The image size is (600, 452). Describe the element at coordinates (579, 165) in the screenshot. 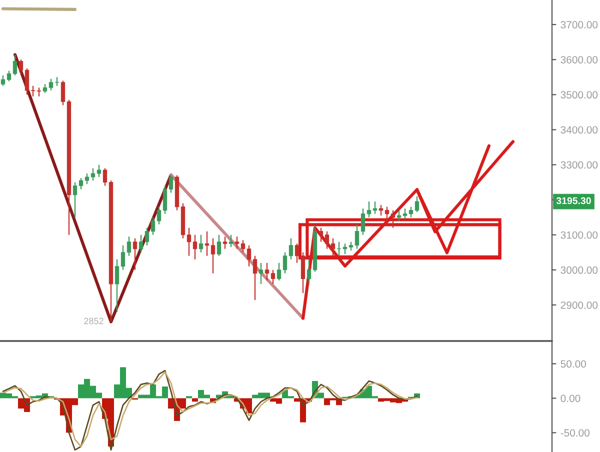

I see `y-tick-label: 3300.00` at that location.